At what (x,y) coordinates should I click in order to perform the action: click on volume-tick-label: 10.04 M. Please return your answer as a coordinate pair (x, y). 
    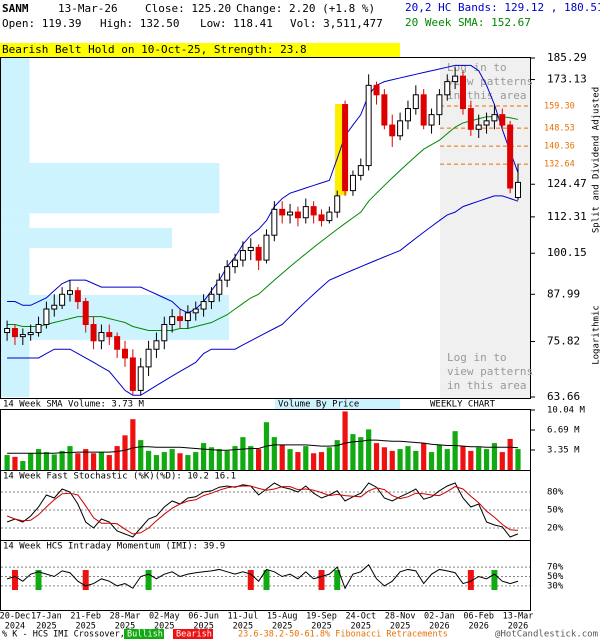
    Looking at the image, I should click on (566, 411).